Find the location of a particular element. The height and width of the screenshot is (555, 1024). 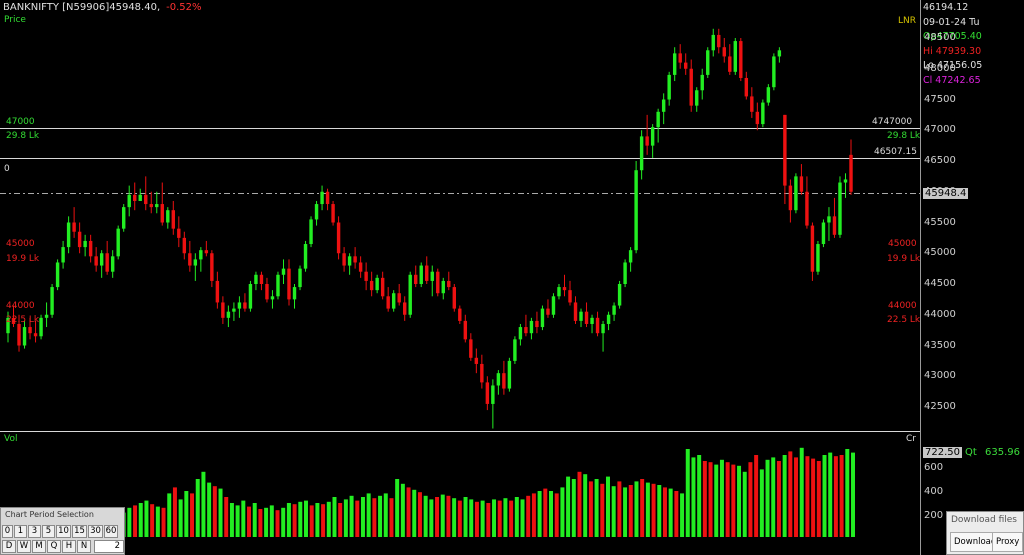

period-button-N: N is located at coordinates (84, 546).